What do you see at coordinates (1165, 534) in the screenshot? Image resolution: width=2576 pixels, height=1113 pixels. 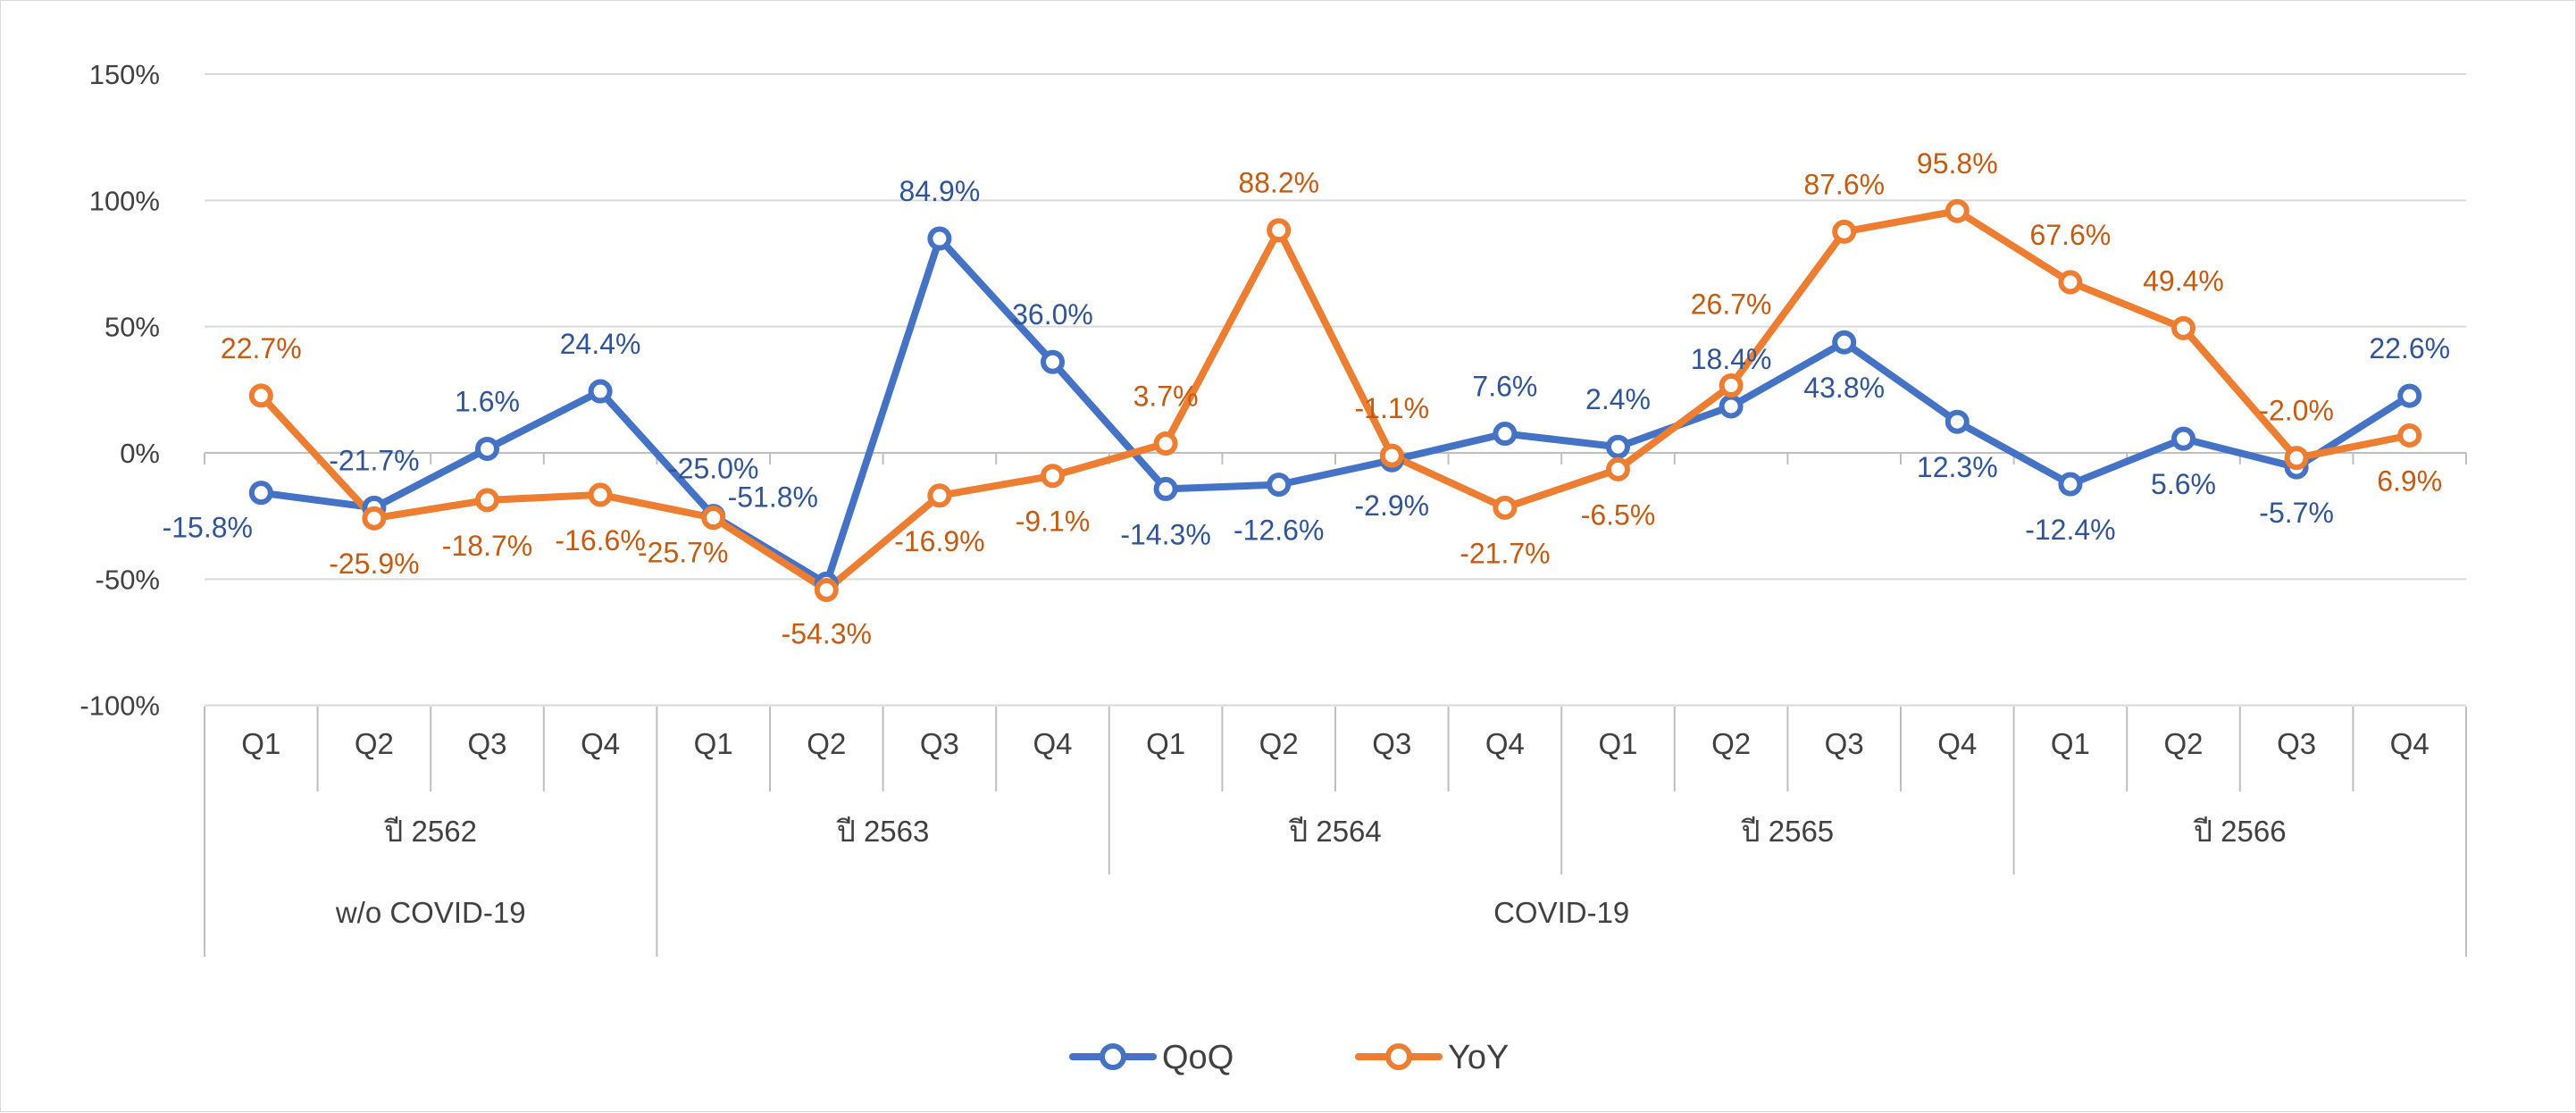 I see `data-label-qoq: -14.3%` at bounding box center [1165, 534].